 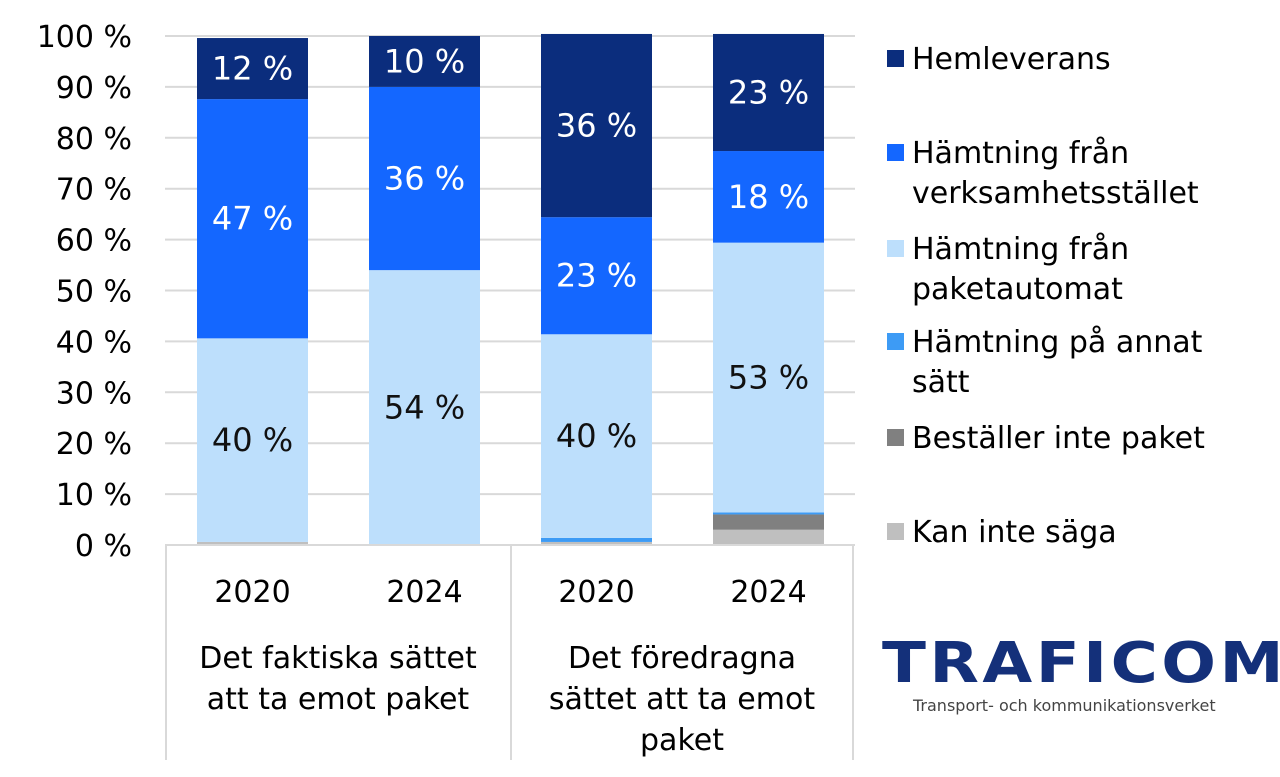 What do you see at coordinates (1055, 193) in the screenshot?
I see `legend-label: verksamhetsstället` at bounding box center [1055, 193].